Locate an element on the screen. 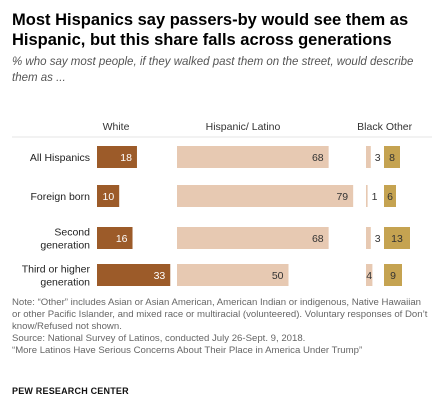 This screenshot has width=444, height=409. data-label: 8 is located at coordinates (392, 158).